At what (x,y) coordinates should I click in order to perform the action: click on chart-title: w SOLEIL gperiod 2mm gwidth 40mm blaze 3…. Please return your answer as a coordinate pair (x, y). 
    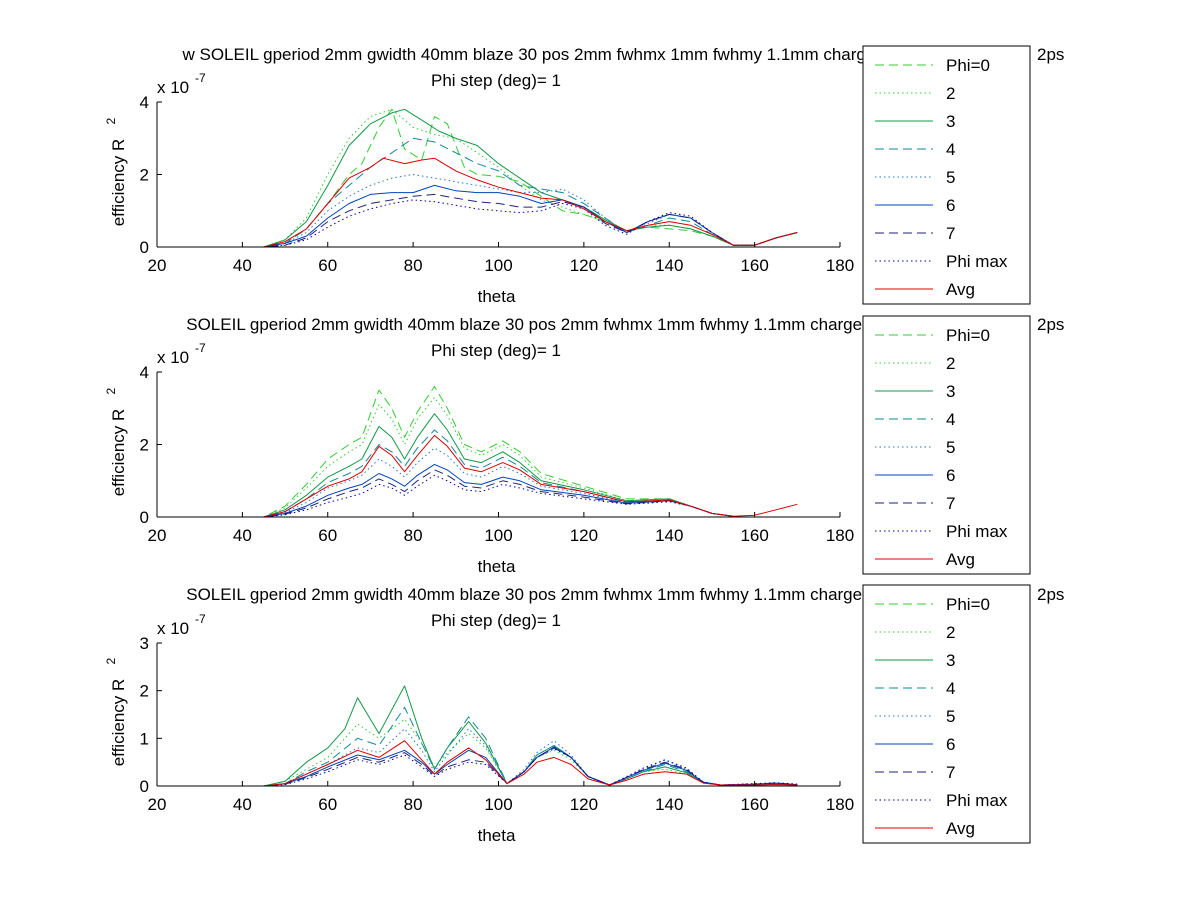
    Looking at the image, I should click on (535, 54).